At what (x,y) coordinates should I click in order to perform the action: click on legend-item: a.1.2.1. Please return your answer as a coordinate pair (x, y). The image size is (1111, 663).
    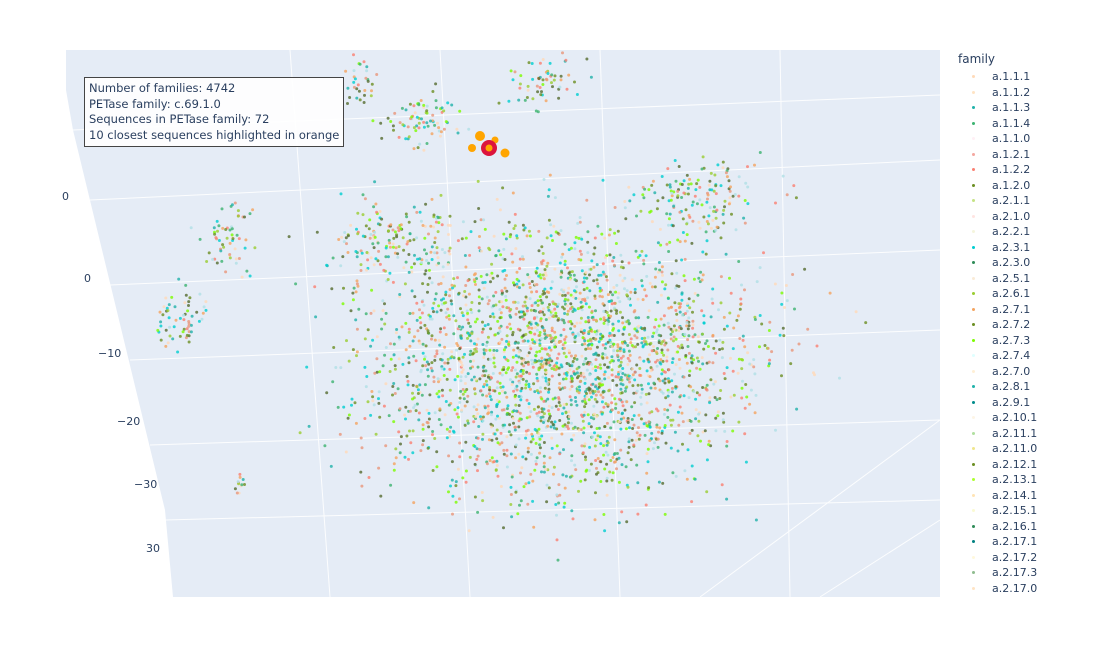
    Looking at the image, I should click on (1033, 155).